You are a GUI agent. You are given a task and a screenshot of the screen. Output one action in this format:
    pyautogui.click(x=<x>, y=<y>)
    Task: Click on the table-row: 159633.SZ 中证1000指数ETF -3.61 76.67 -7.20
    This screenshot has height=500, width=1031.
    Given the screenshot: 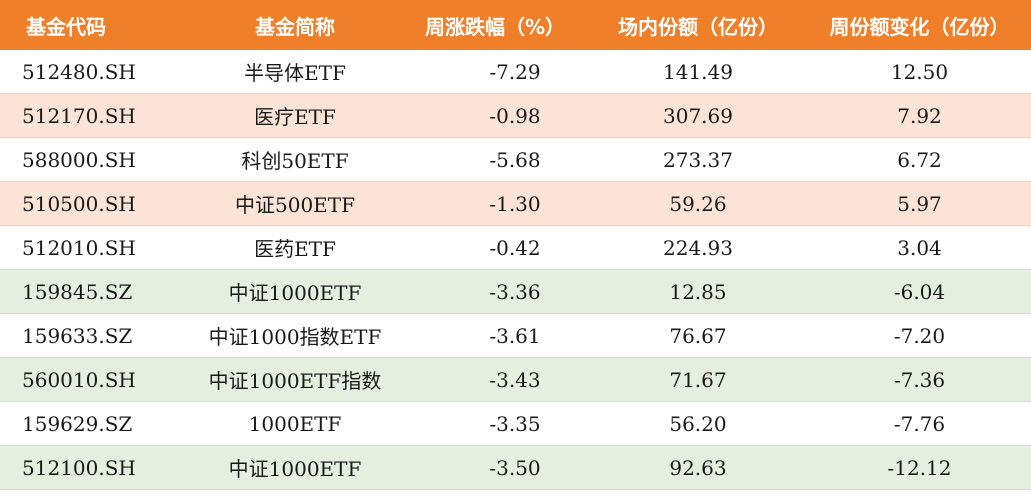 What is the action you would take?
    pyautogui.click(x=515, y=336)
    